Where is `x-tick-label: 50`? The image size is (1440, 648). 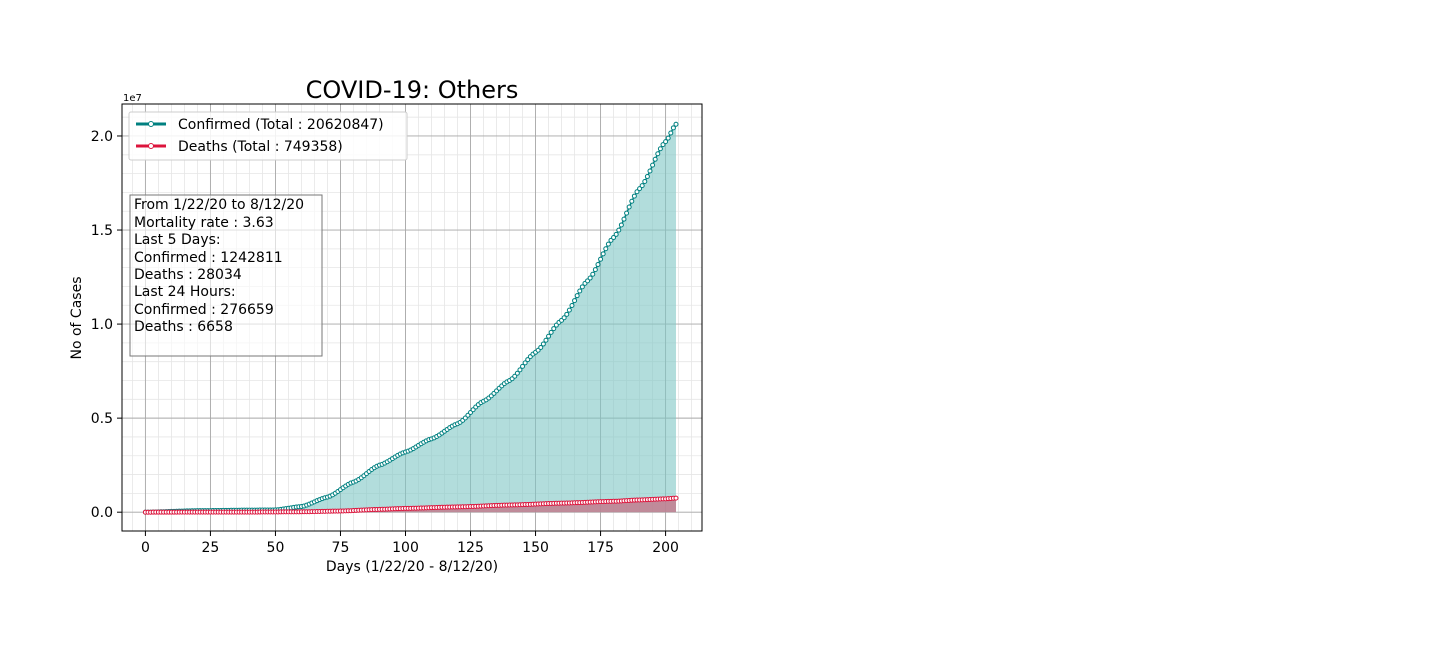
x-tick-label: 50 is located at coordinates (276, 548).